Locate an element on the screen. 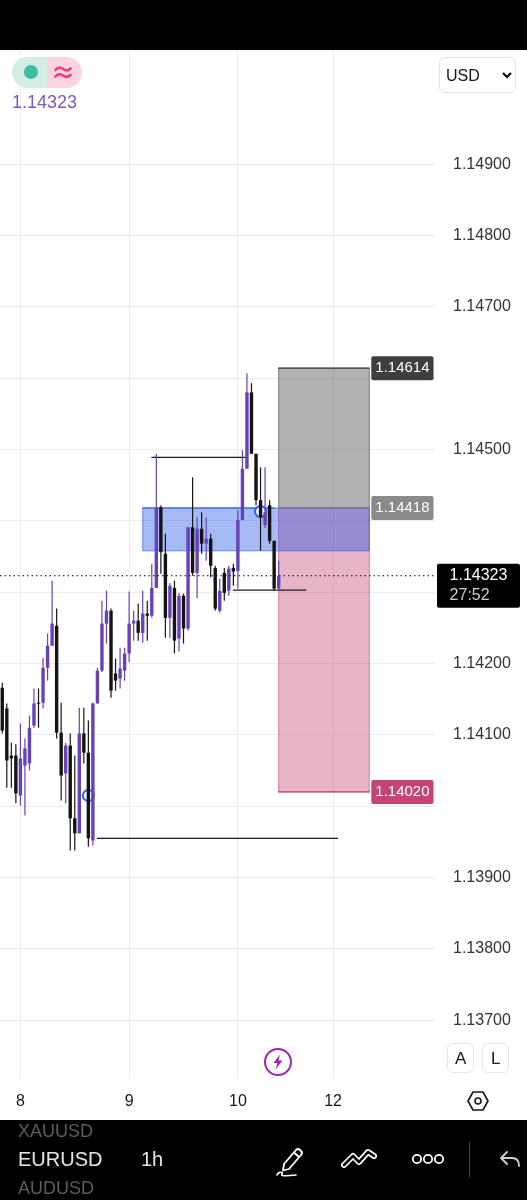 The height and width of the screenshot is (1200, 527). text: L is located at coordinates (496, 1058).